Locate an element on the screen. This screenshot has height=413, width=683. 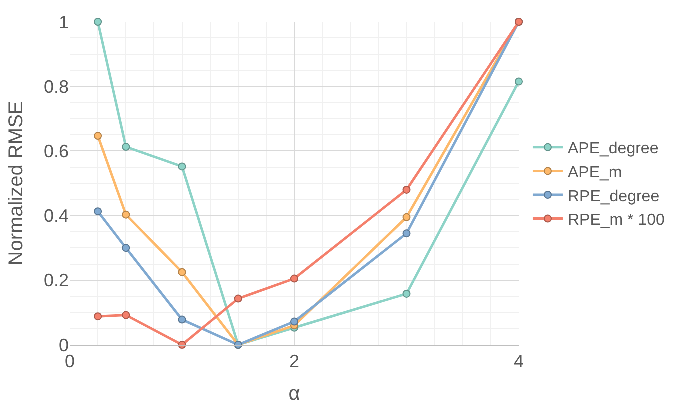
y-tick-label: 0 is located at coordinates (63, 345).